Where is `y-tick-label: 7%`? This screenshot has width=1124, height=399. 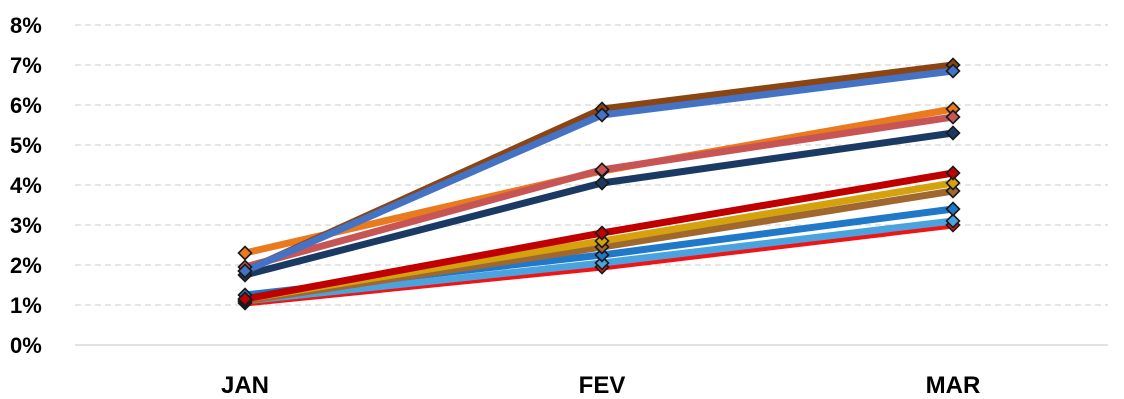
y-tick-label: 7% is located at coordinates (26, 65).